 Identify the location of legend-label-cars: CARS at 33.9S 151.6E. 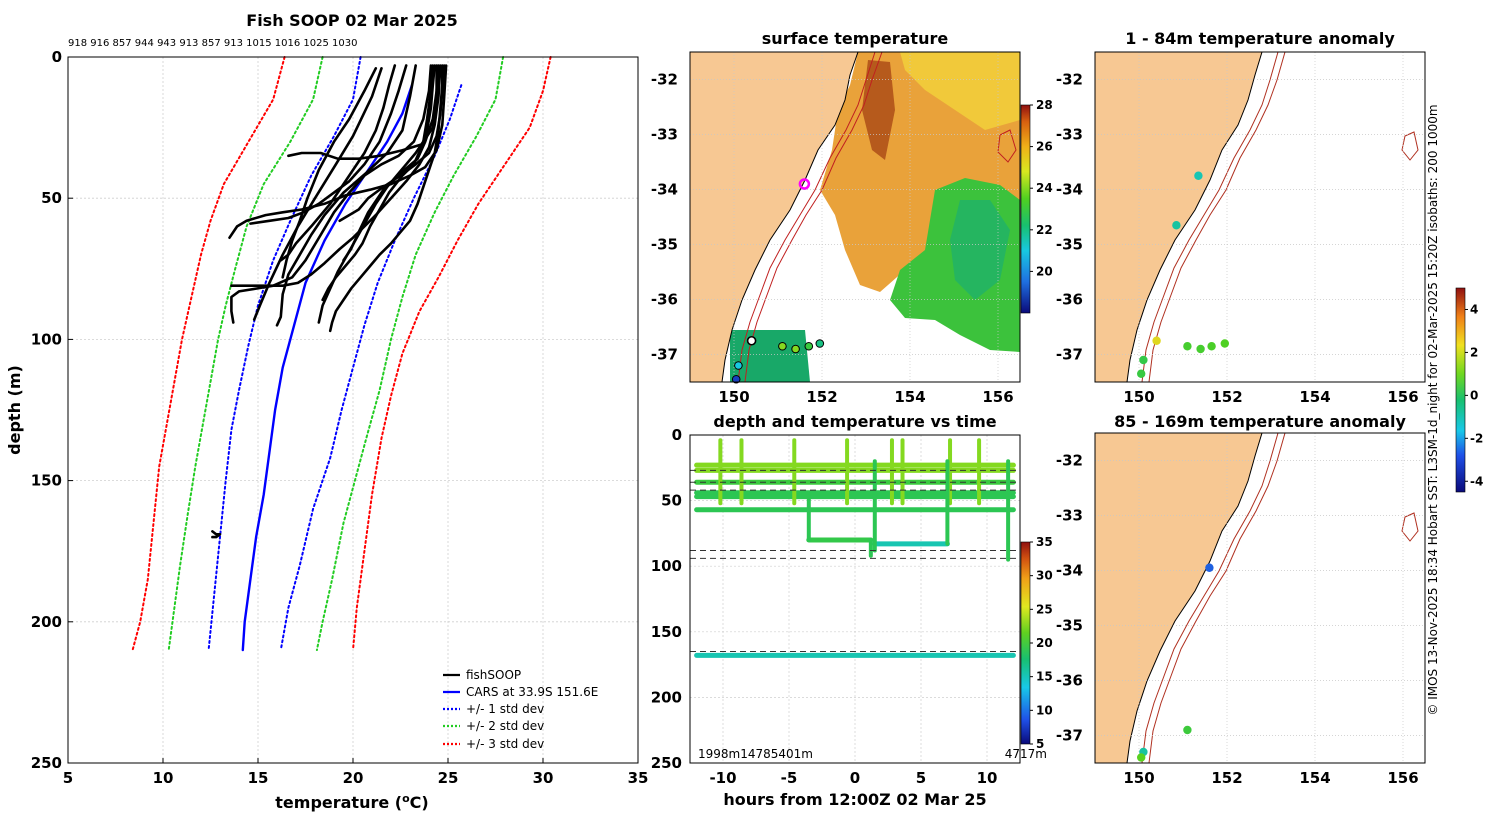
(532, 692).